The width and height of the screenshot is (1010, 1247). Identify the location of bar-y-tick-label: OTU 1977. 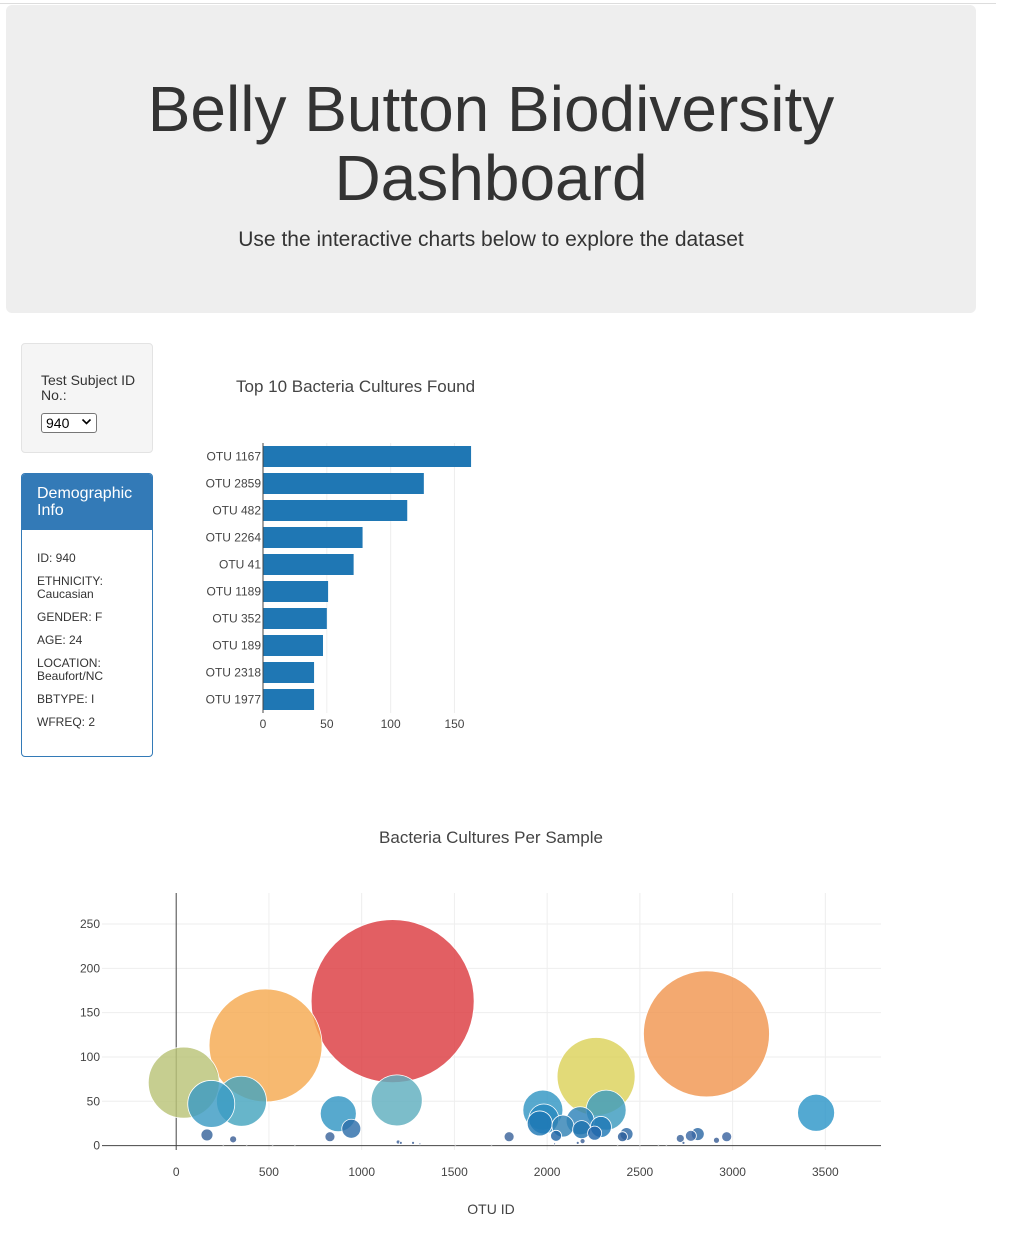
(234, 700).